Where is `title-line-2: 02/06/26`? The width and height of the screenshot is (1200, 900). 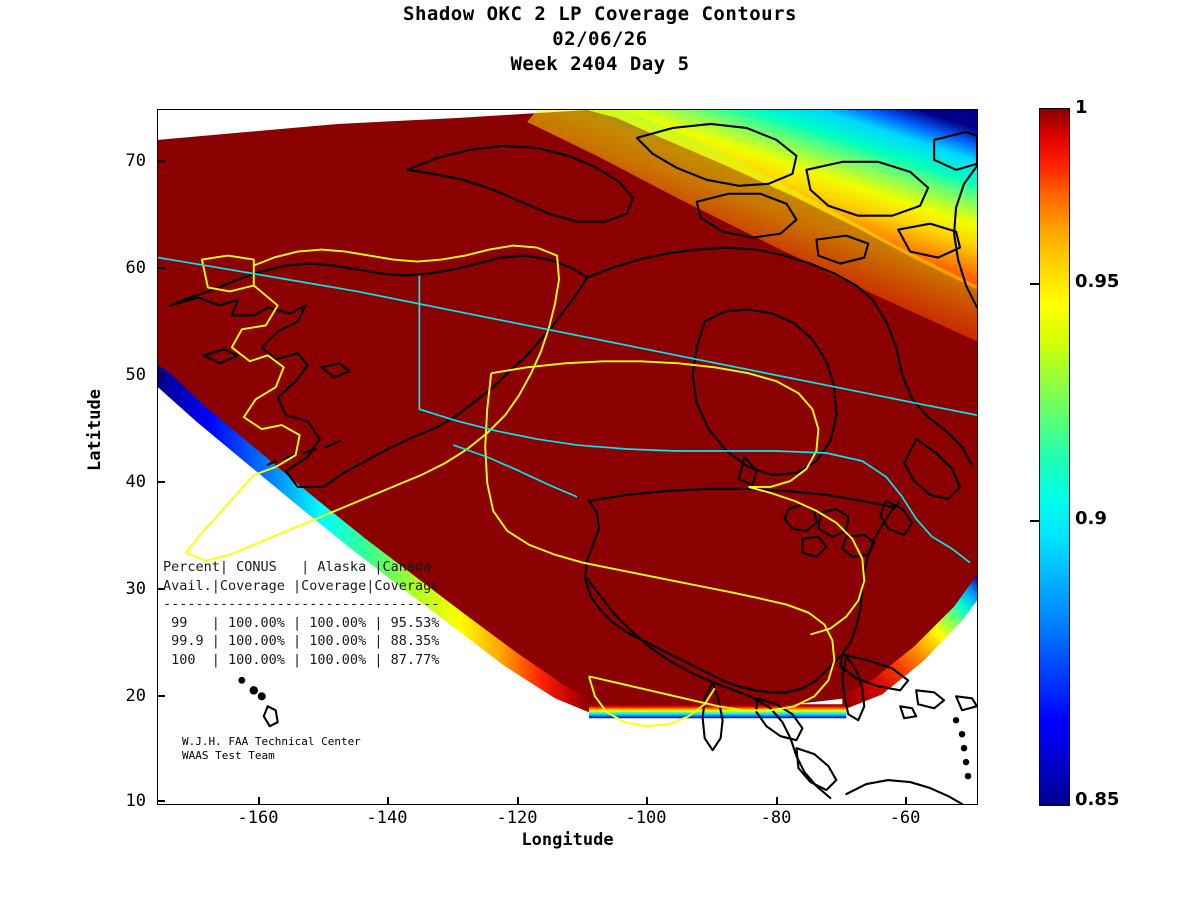
title-line-2: 02/06/26 is located at coordinates (600, 39).